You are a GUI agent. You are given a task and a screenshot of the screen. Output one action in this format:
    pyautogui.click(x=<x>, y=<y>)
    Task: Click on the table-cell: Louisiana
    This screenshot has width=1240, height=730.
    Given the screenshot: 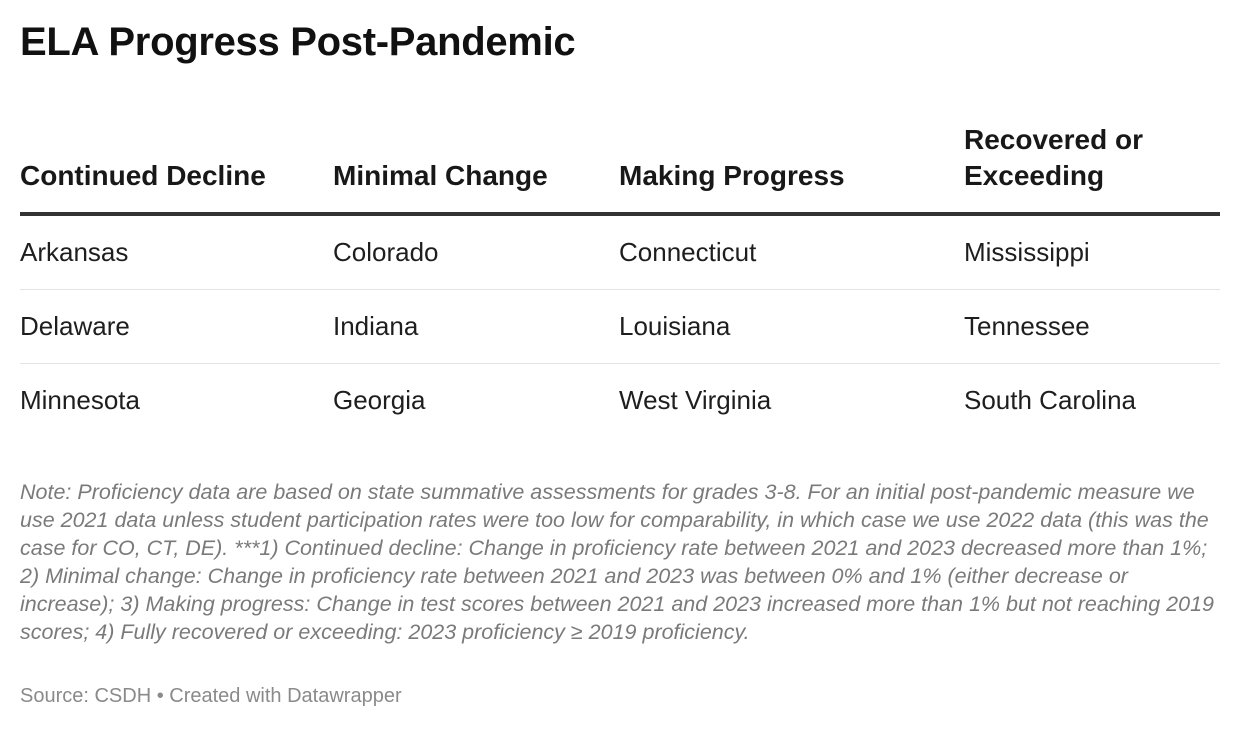 What is the action you would take?
    pyautogui.click(x=675, y=326)
    